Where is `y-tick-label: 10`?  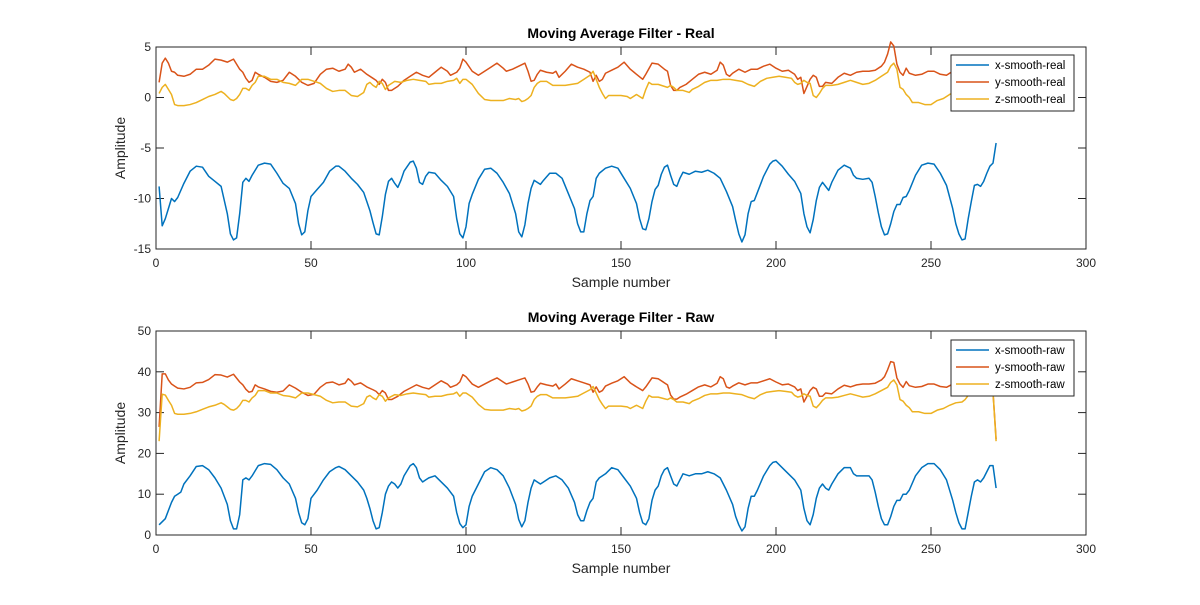
y-tick-label: 10 is located at coordinates (145, 494).